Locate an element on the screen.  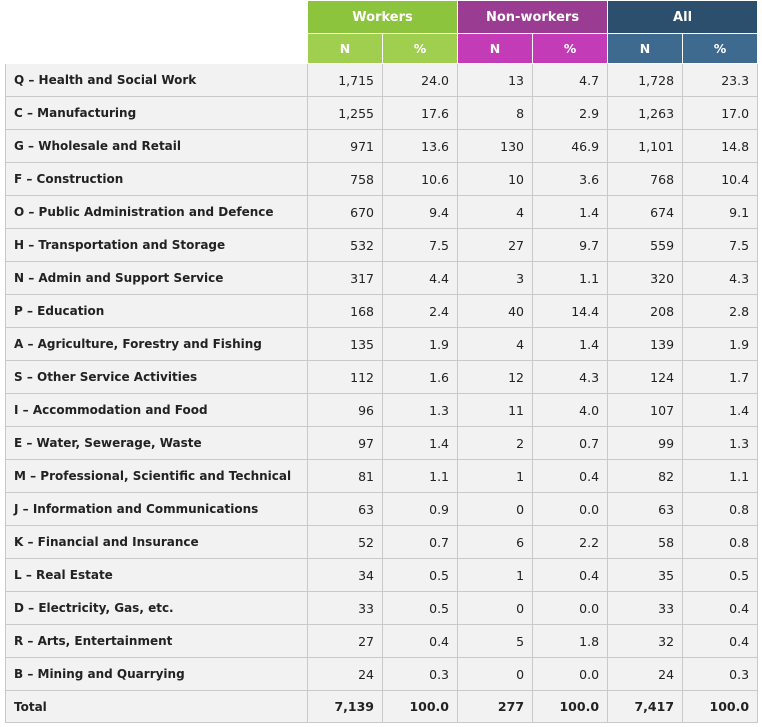
row-label: I – Accommodation and Food is located at coordinates (156, 410).